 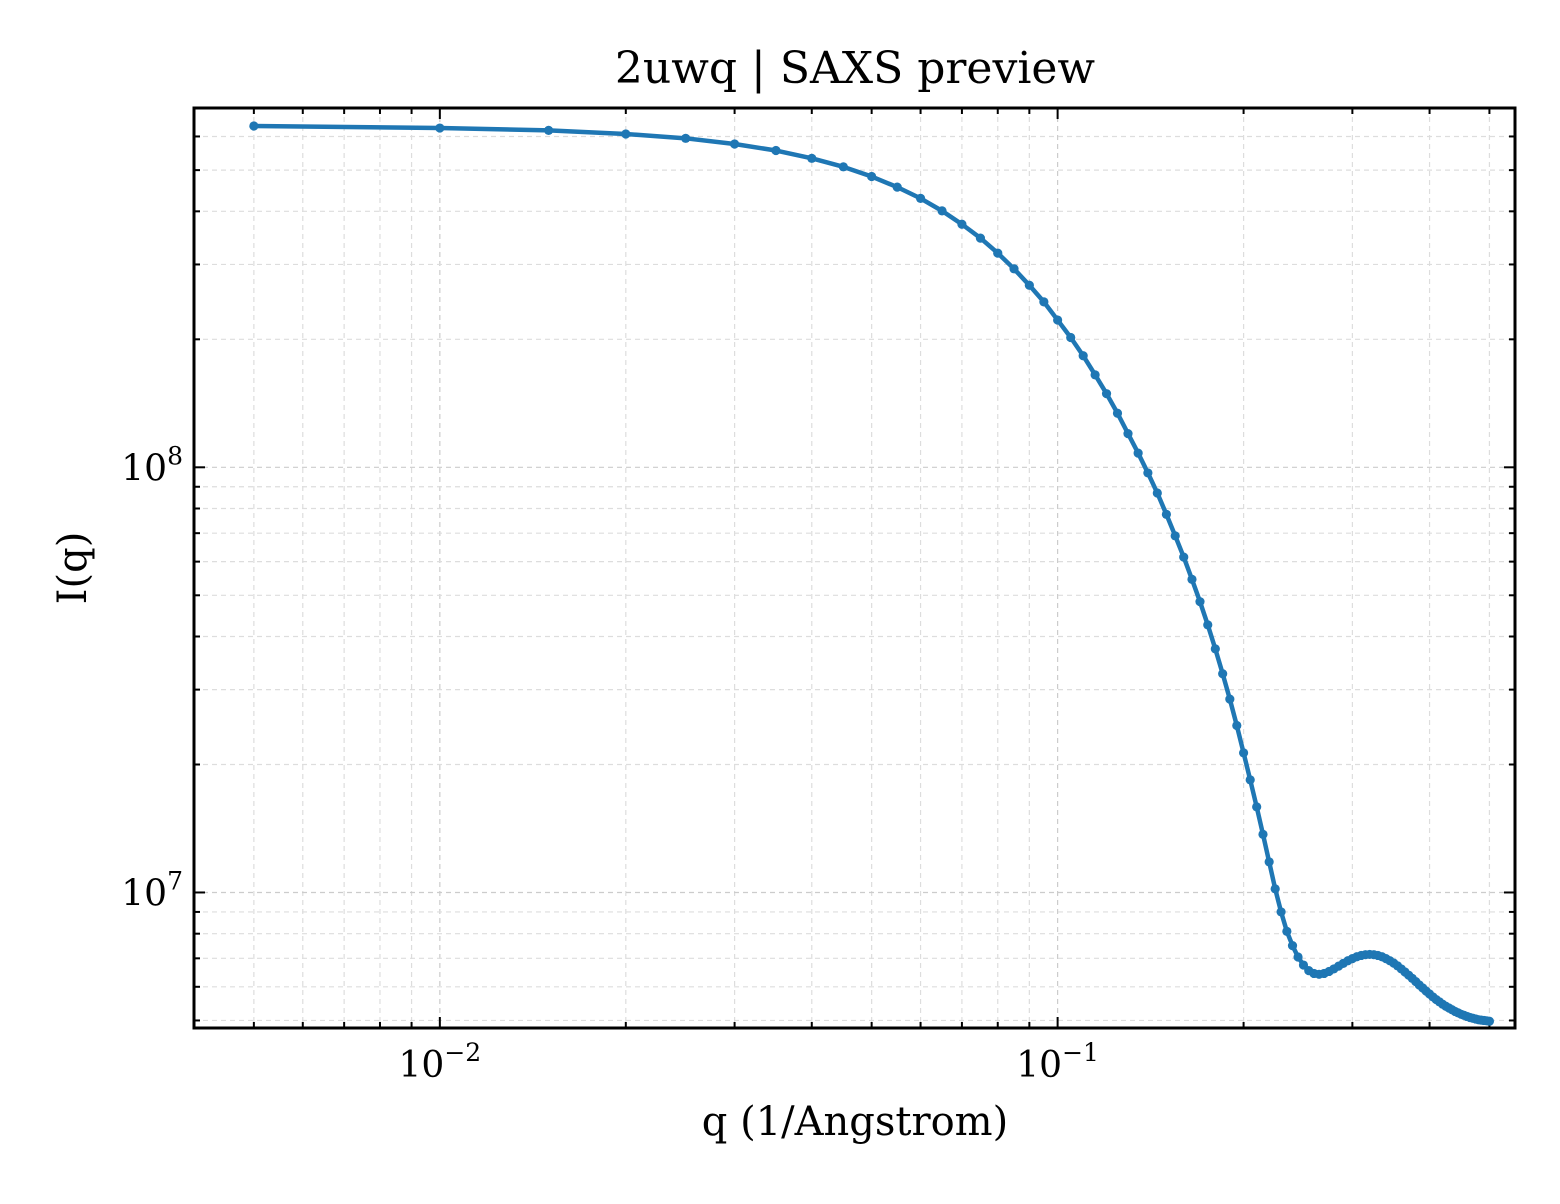 I want to click on x-axis-label: q (1/Angstrom), so click(x=855, y=1122).